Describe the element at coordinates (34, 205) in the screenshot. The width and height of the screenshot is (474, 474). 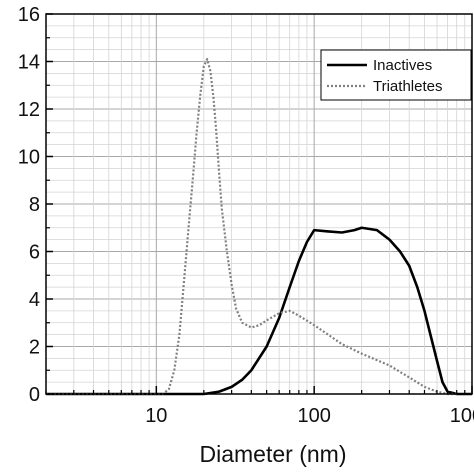
I see `y-tick-label: 8` at that location.